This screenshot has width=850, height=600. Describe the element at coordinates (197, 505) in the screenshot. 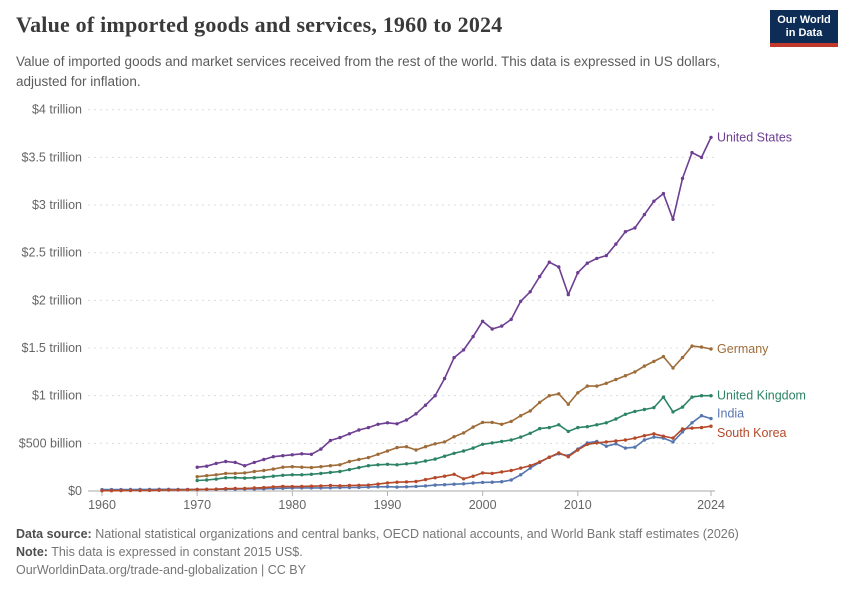

I see `svg-text: 1970` at that location.